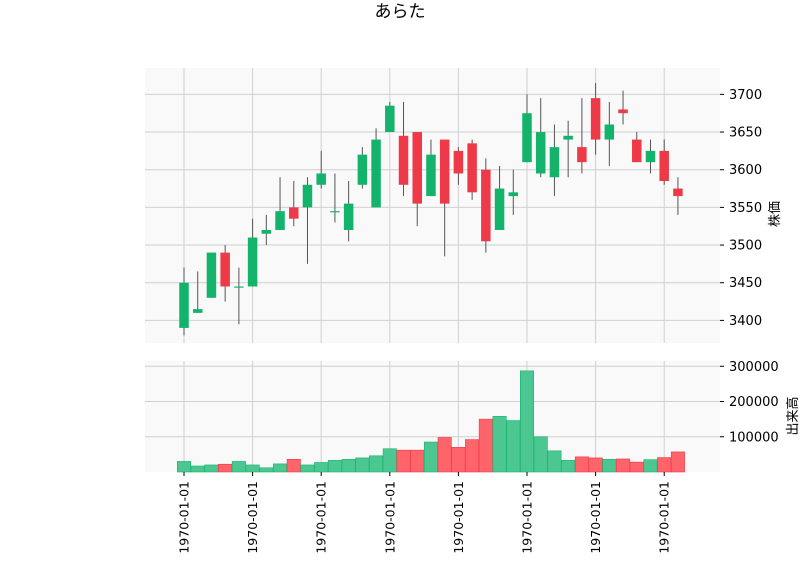 The height and width of the screenshot is (575, 800). What do you see at coordinates (431, 421) in the screenshot?
I see `volume-bars` at bounding box center [431, 421].